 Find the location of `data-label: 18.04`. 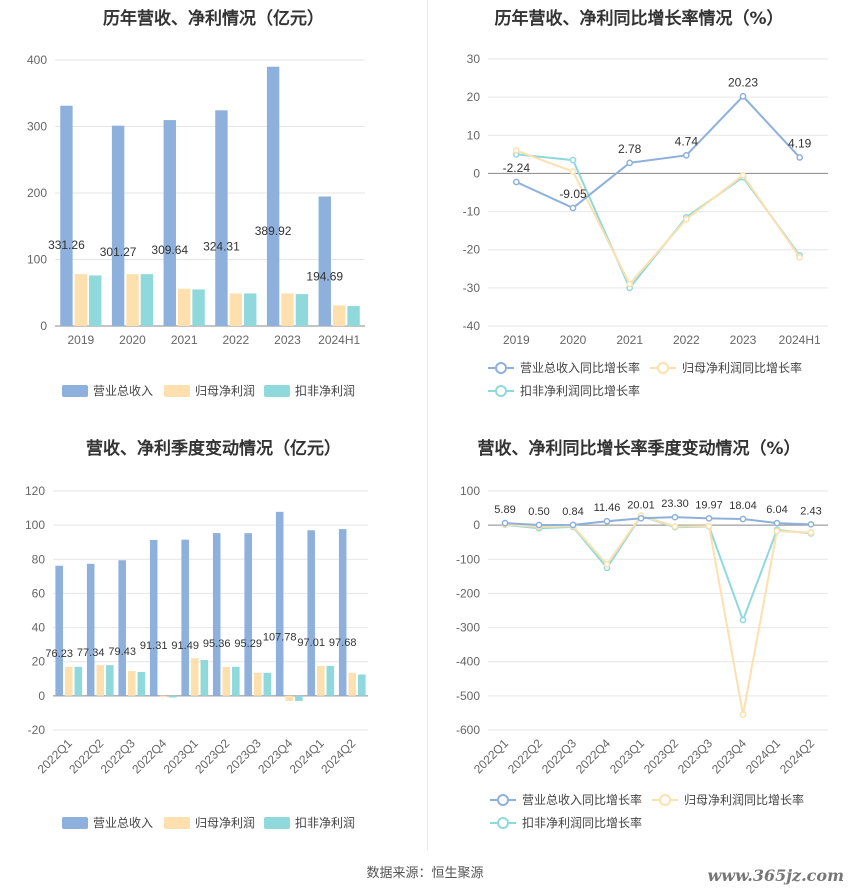

data-label: 18.04 is located at coordinates (743, 506).